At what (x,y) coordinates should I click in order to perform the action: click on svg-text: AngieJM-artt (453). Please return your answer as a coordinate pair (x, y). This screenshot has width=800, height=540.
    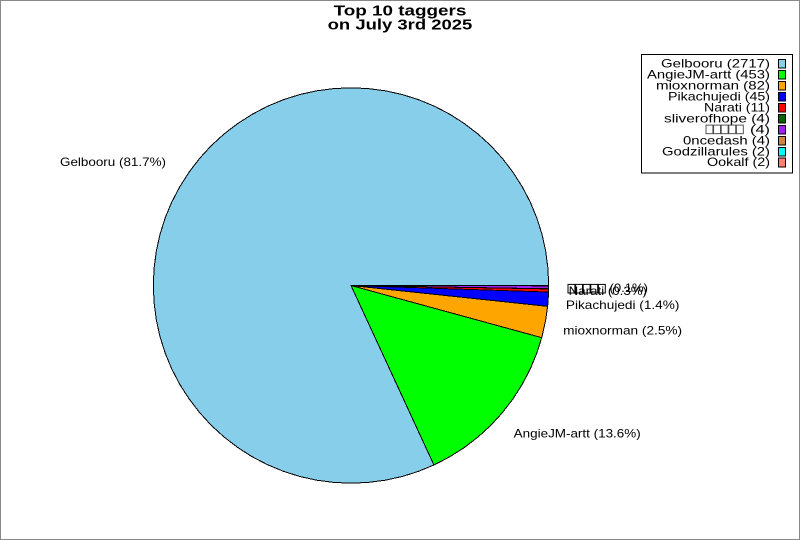
    Looking at the image, I should click on (708, 75).